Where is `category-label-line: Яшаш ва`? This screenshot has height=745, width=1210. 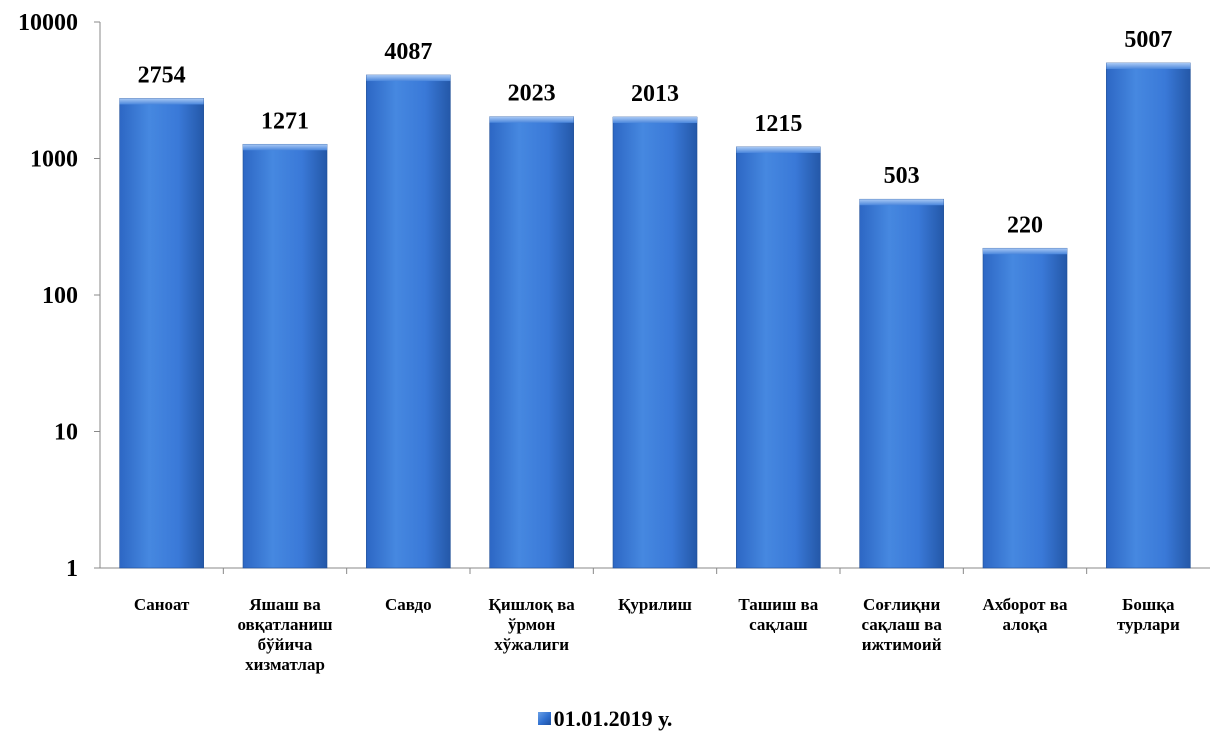
category-label-line: Яшаш ва is located at coordinates (285, 604).